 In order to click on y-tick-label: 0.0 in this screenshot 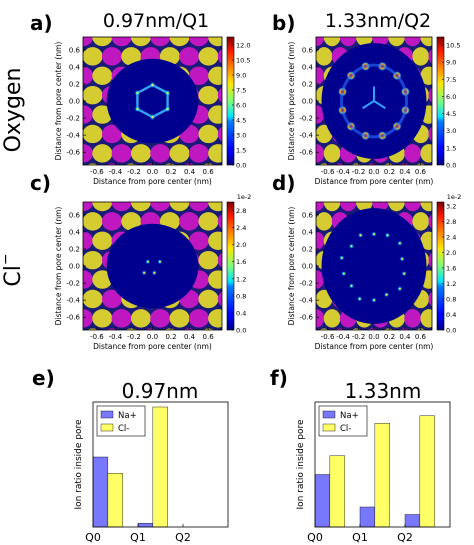, I will do `click(307, 267)`.